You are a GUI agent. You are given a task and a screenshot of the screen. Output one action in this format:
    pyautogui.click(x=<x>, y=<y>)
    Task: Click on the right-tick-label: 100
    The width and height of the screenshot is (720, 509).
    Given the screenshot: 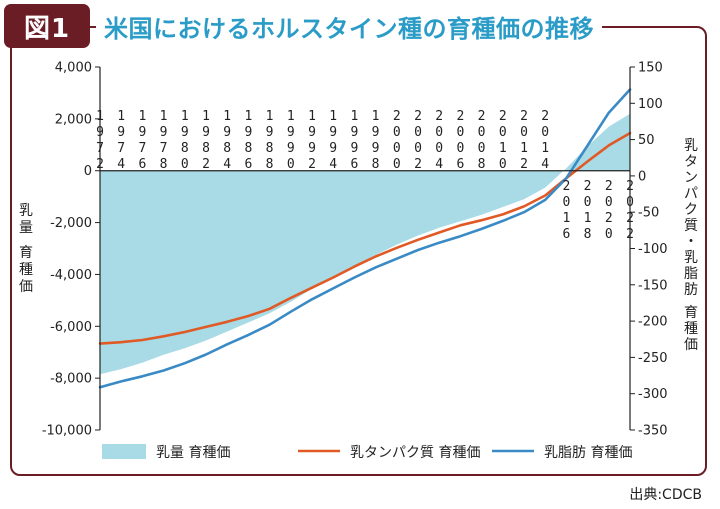 What is the action you would take?
    pyautogui.click(x=650, y=104)
    